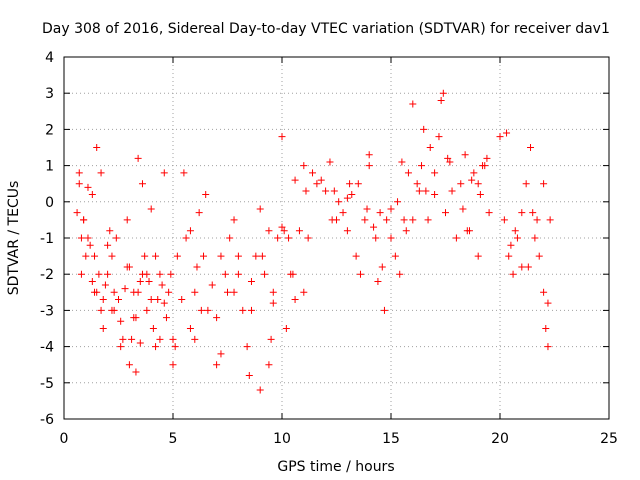 The width and height of the screenshot is (640, 480). What do you see at coordinates (47, 239) in the screenshot?
I see `y-tick-label: -1` at bounding box center [47, 239].